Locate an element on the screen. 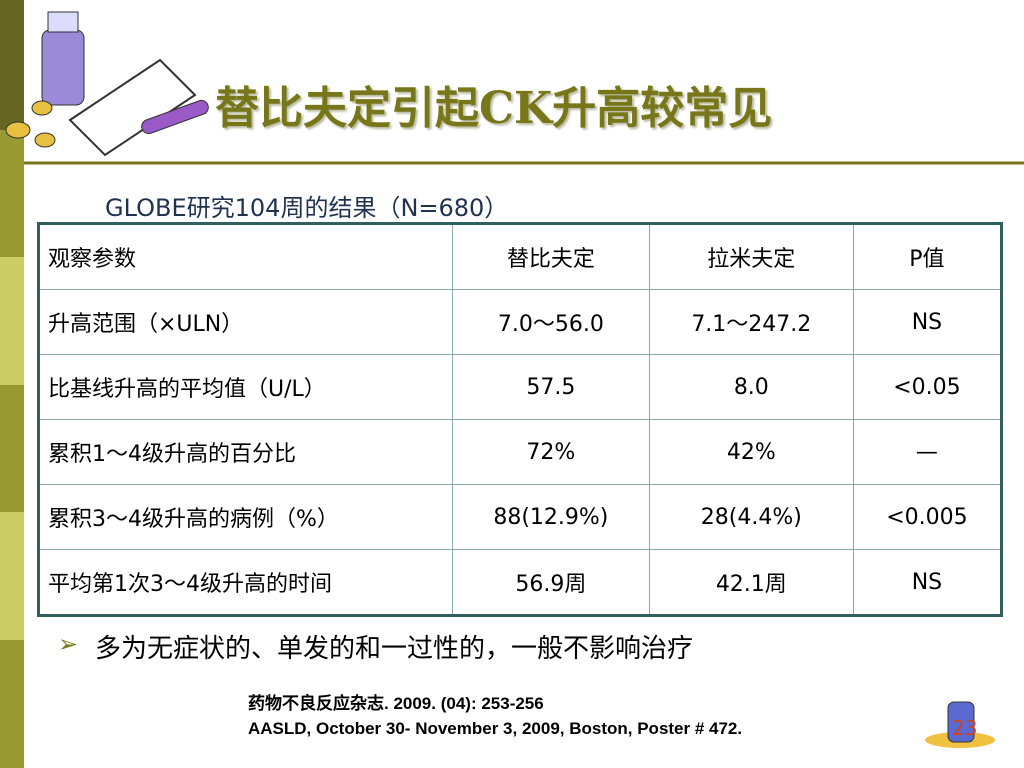  table-cell: 升高范围（×ULN） is located at coordinates (245, 322).